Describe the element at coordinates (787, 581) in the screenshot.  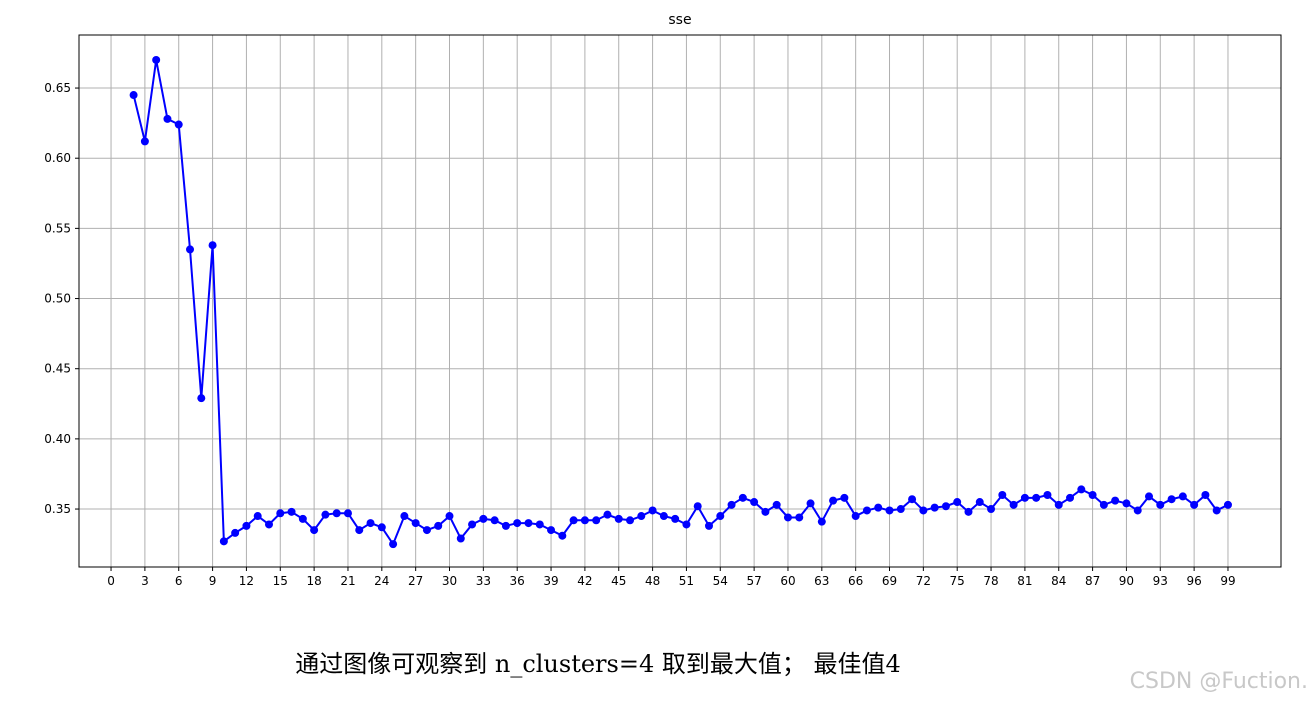
I see `x-tick-label: 60` at that location.